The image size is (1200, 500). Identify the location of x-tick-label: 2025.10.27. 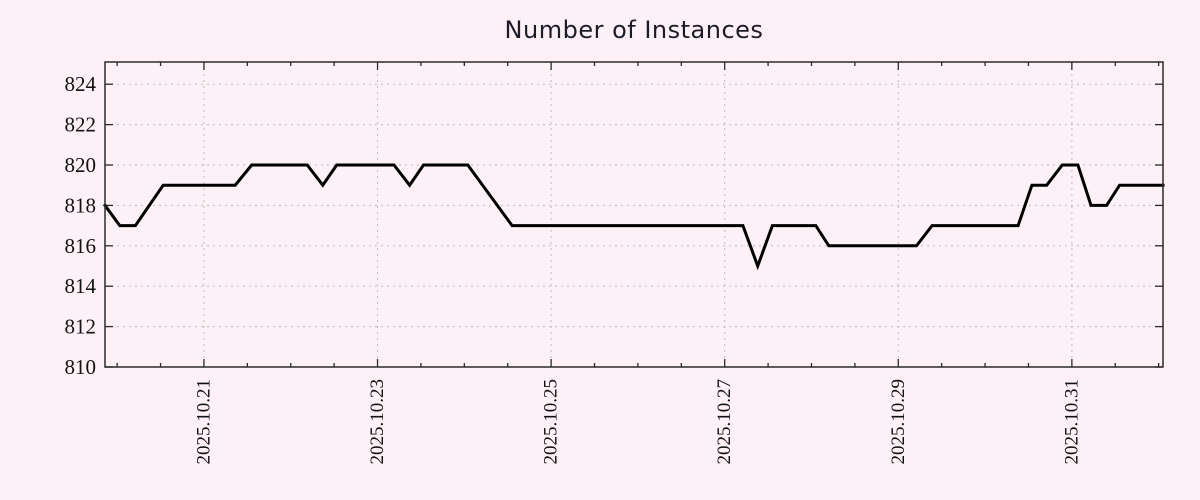
(724, 422).